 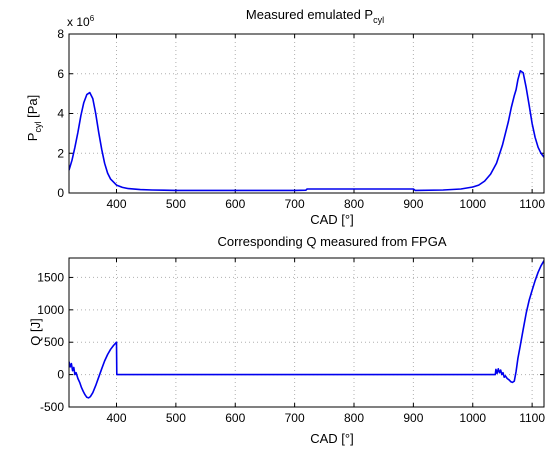 What do you see at coordinates (60, 193) in the screenshot?
I see `chart-1-y-tick-label: 0` at bounding box center [60, 193].